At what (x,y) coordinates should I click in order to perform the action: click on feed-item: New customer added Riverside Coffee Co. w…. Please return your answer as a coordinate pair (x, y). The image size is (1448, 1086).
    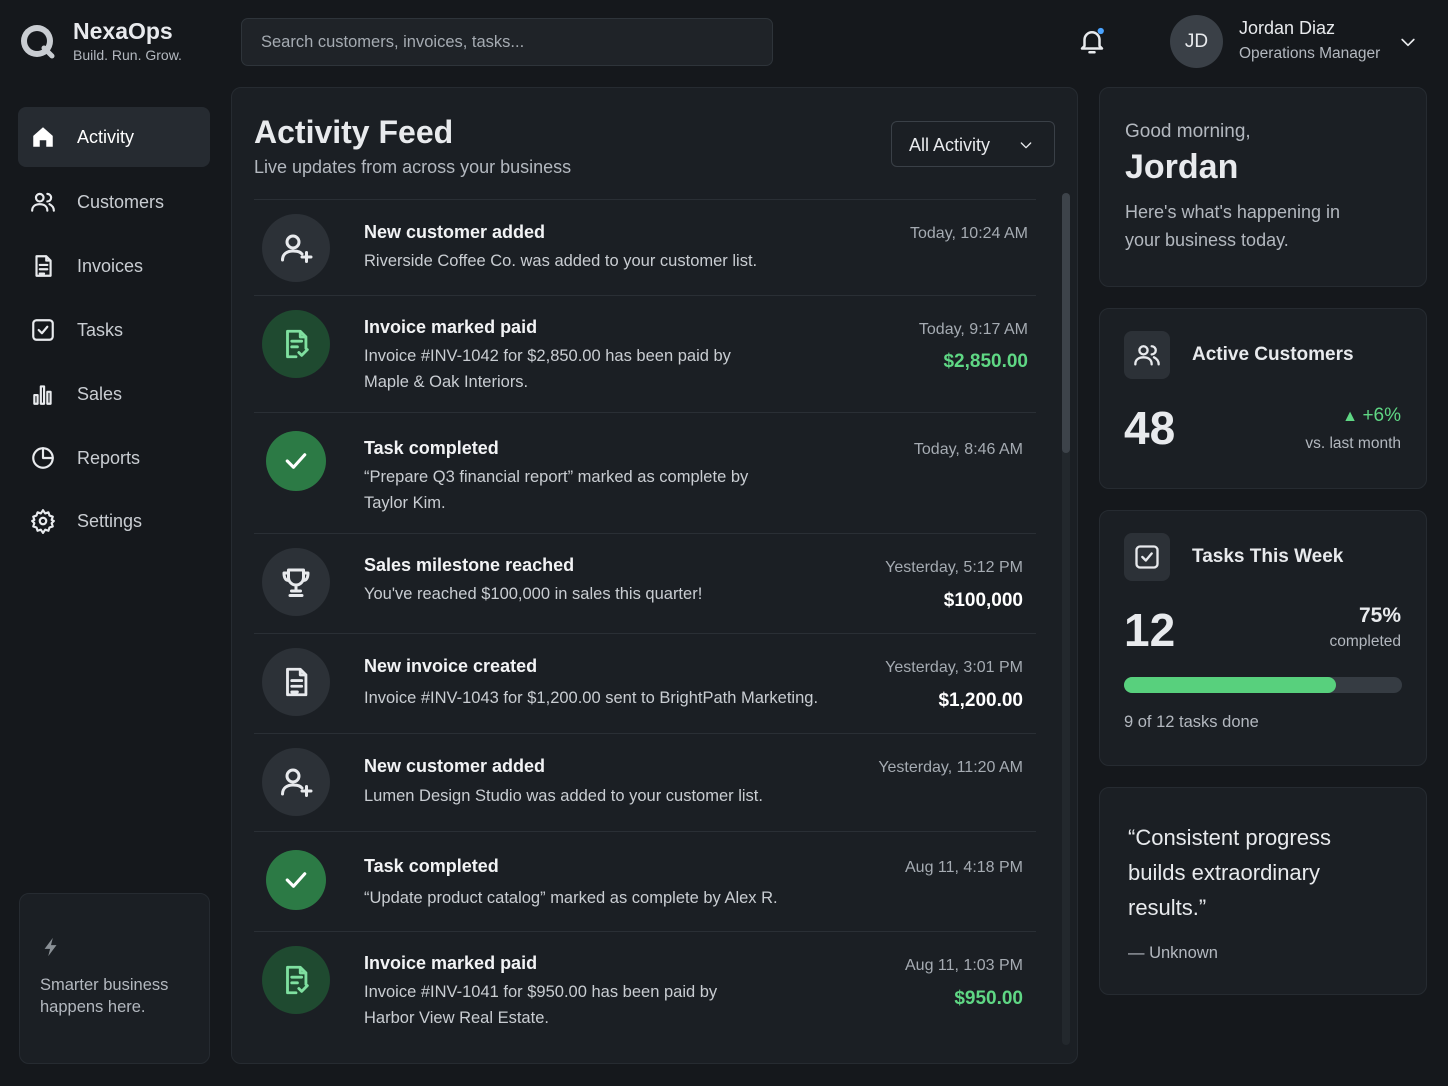
    Looking at the image, I should click on (645, 247).